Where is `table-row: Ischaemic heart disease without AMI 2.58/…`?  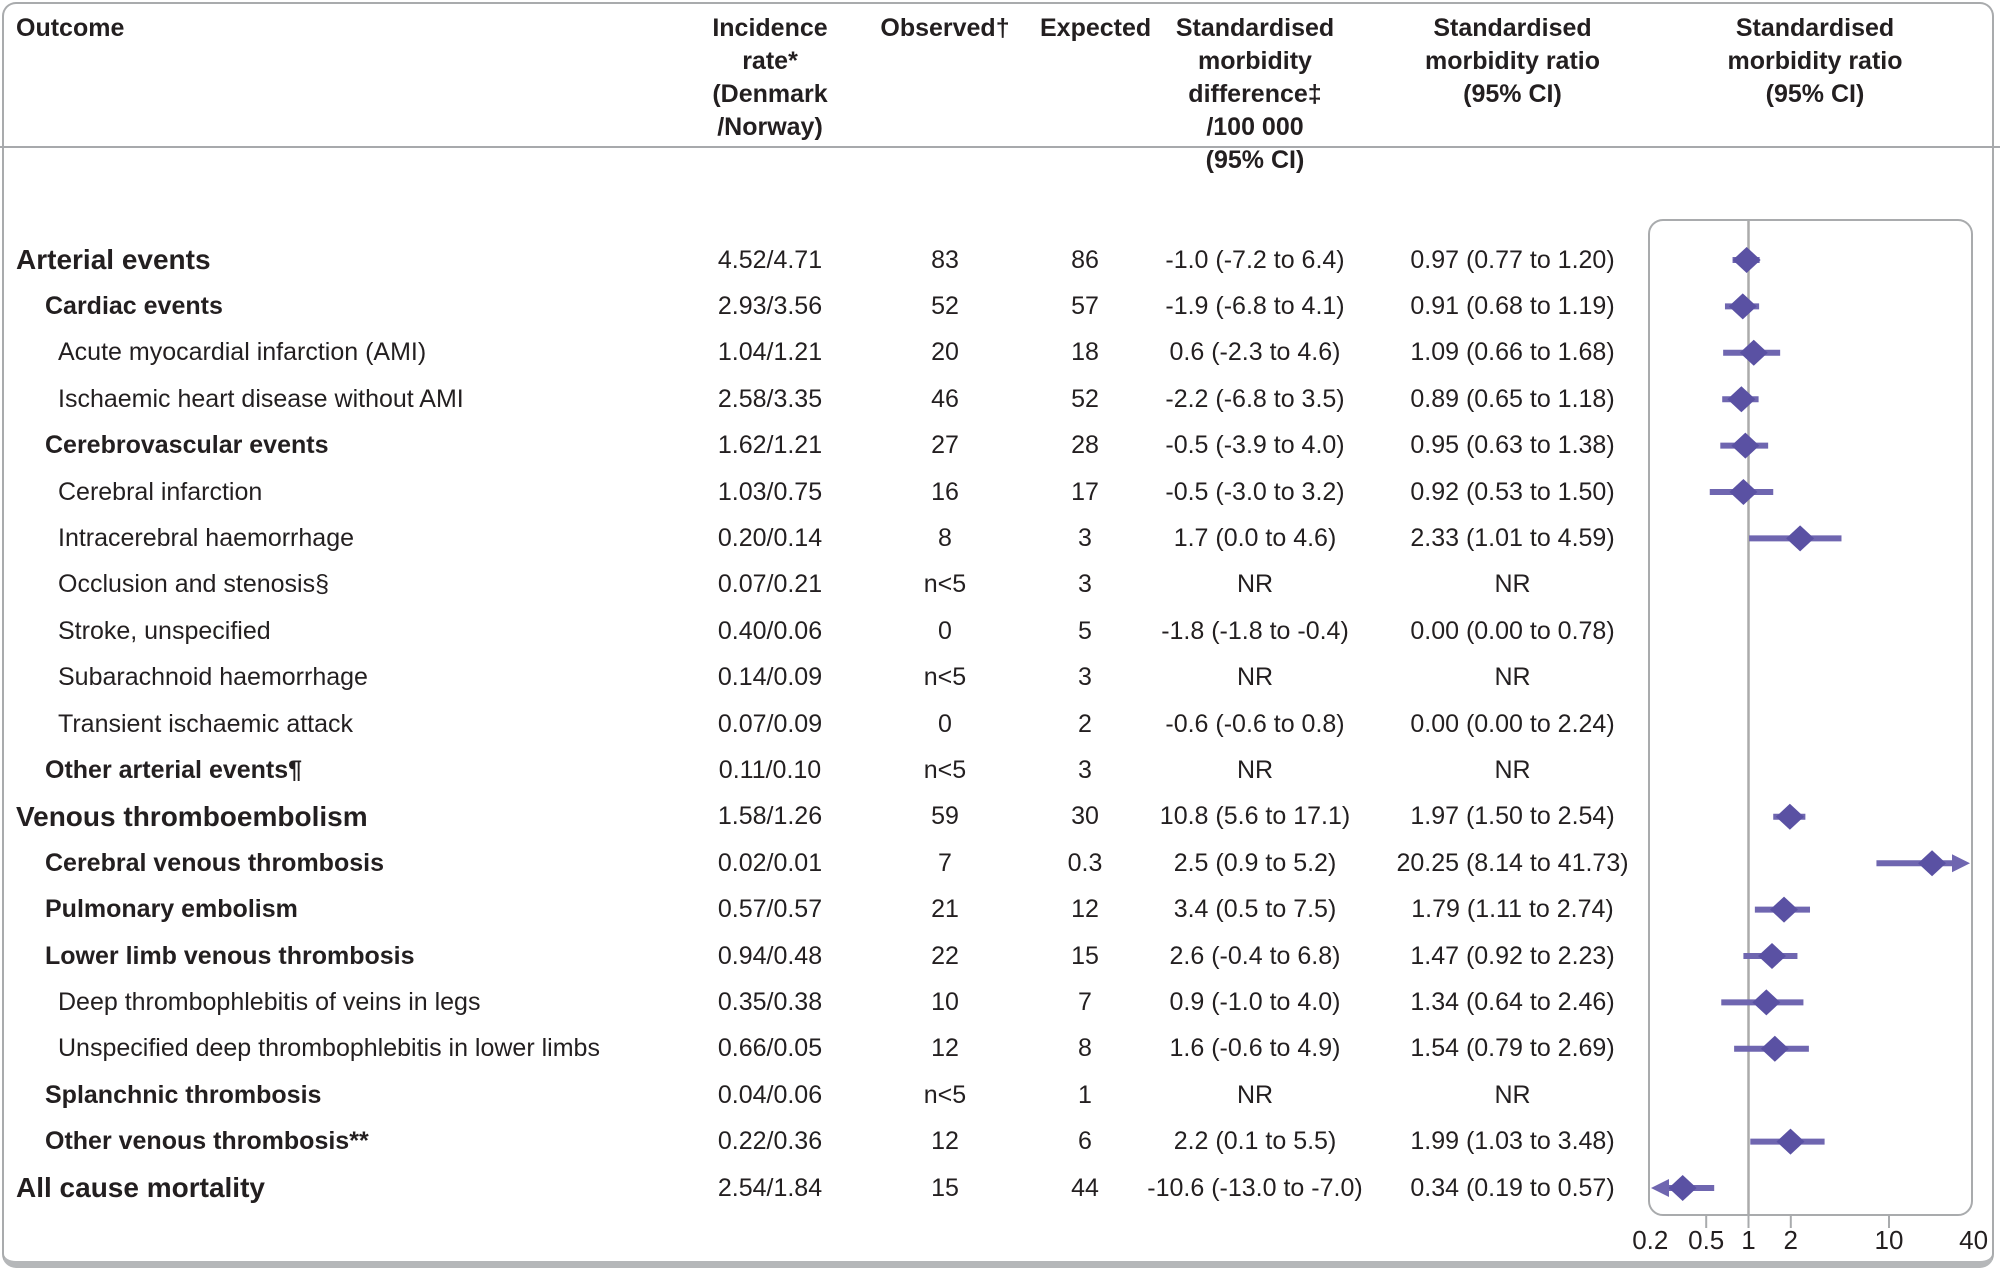 table-row: Ischaemic heart disease without AMI 2.58/… is located at coordinates (822, 399).